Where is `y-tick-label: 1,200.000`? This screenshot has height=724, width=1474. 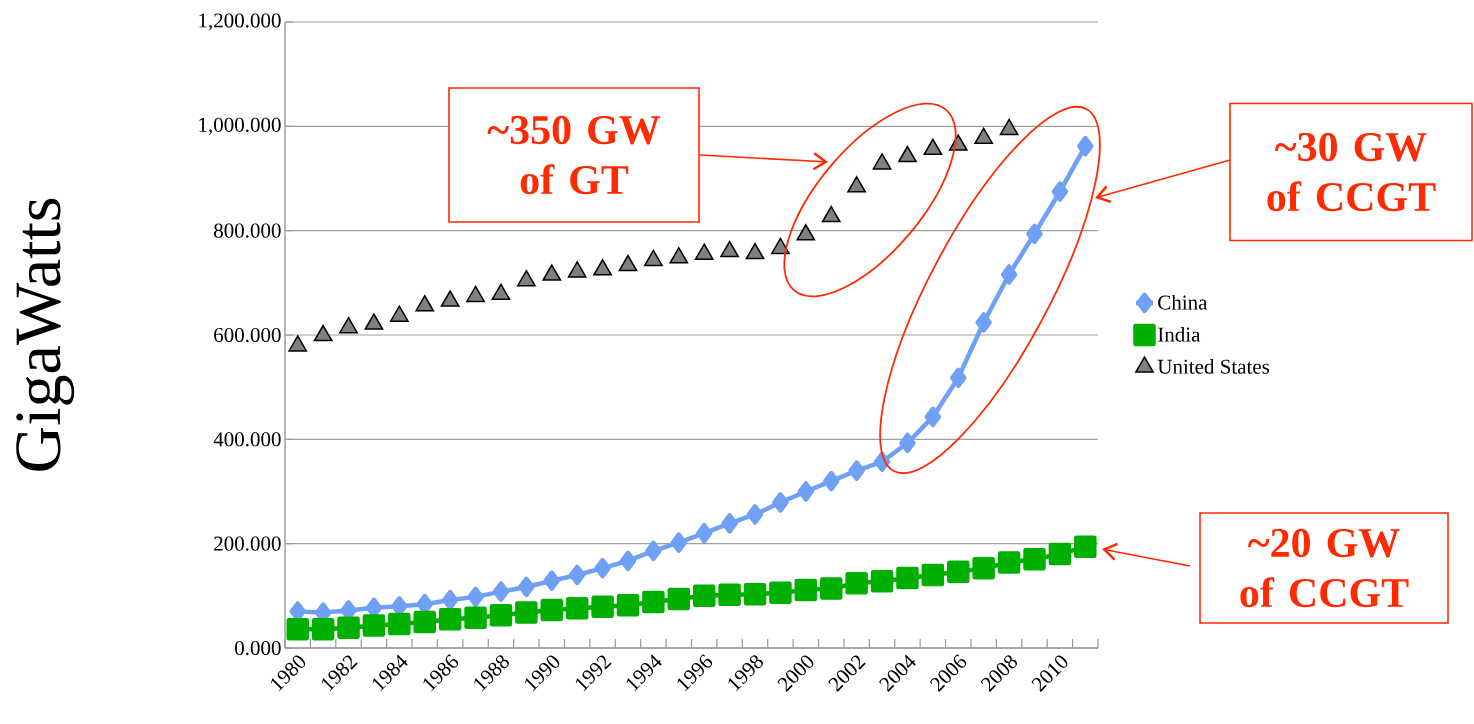
y-tick-label: 1,200.000 is located at coordinates (240, 22).